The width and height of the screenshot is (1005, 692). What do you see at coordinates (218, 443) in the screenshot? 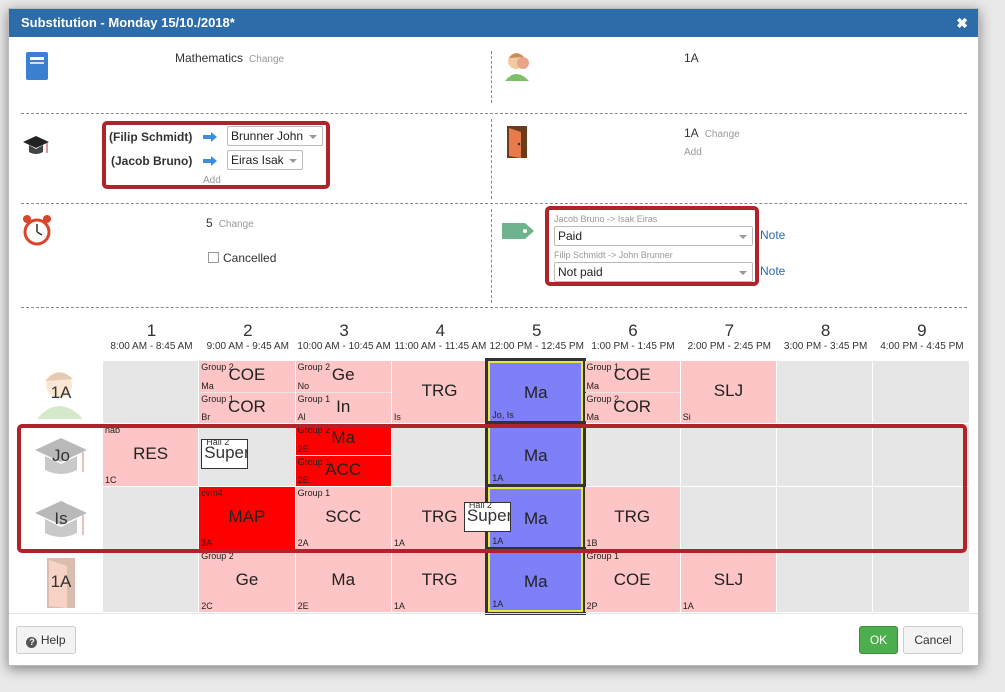
I see `supervision-hall: Hall 2` at bounding box center [218, 443].